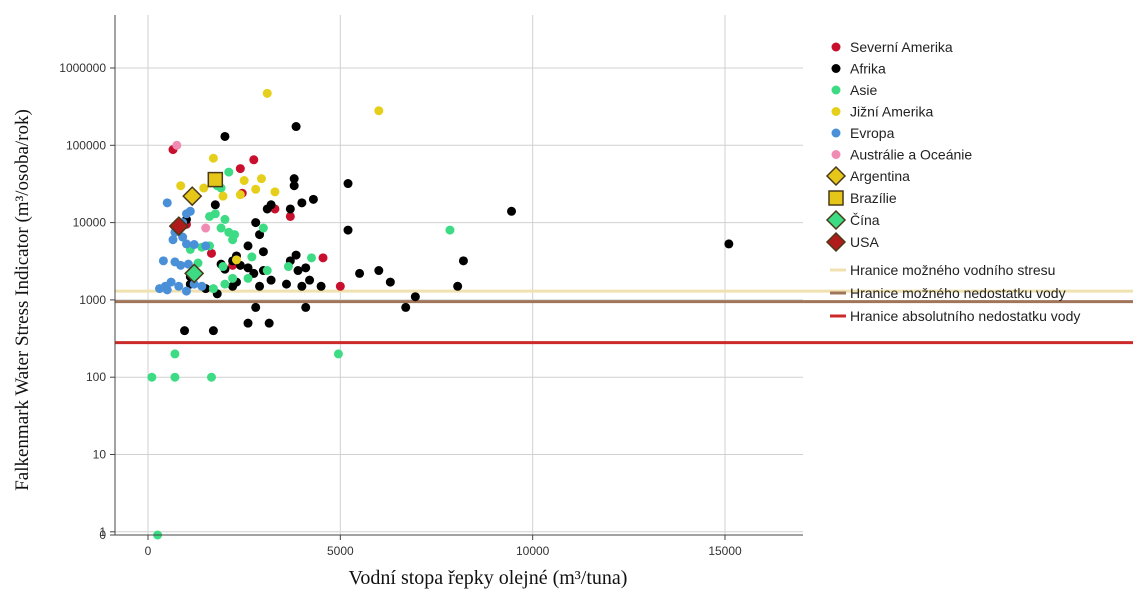  Describe the element at coordinates (868, 69) in the screenshot. I see `legend-label: Afrika` at that location.